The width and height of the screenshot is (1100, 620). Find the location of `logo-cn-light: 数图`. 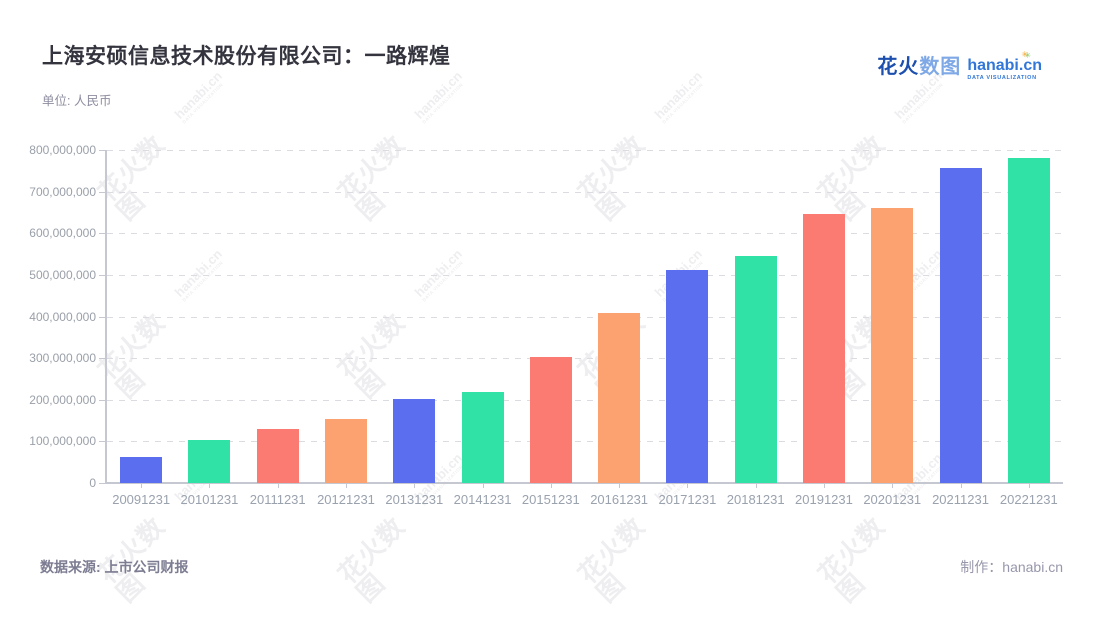

logo-cn-light: 数图 is located at coordinates (940, 67).